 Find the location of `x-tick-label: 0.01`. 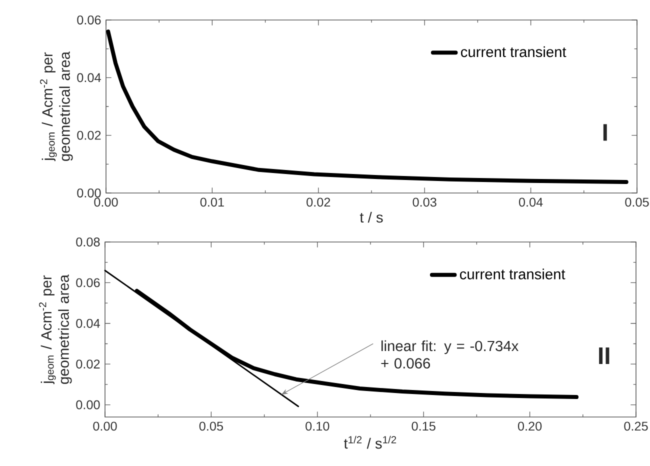

x-tick-label: 0.01 is located at coordinates (212, 202).